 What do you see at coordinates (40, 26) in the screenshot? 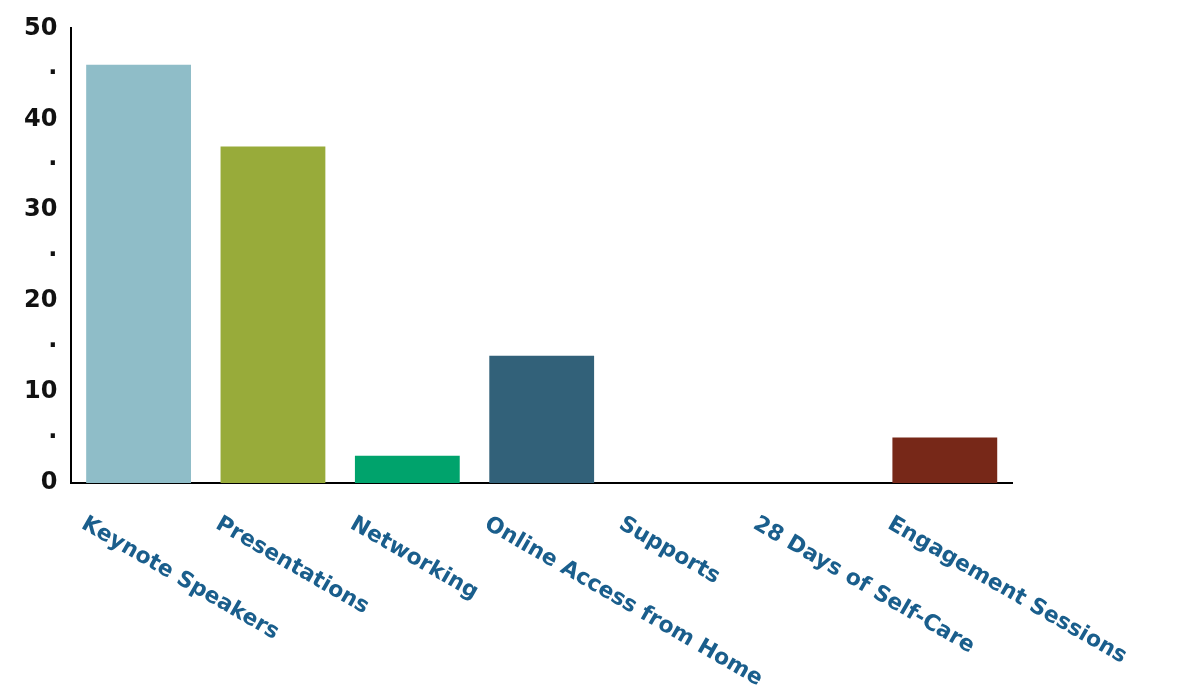
I see `y-tick-label: 50` at bounding box center [40, 26].